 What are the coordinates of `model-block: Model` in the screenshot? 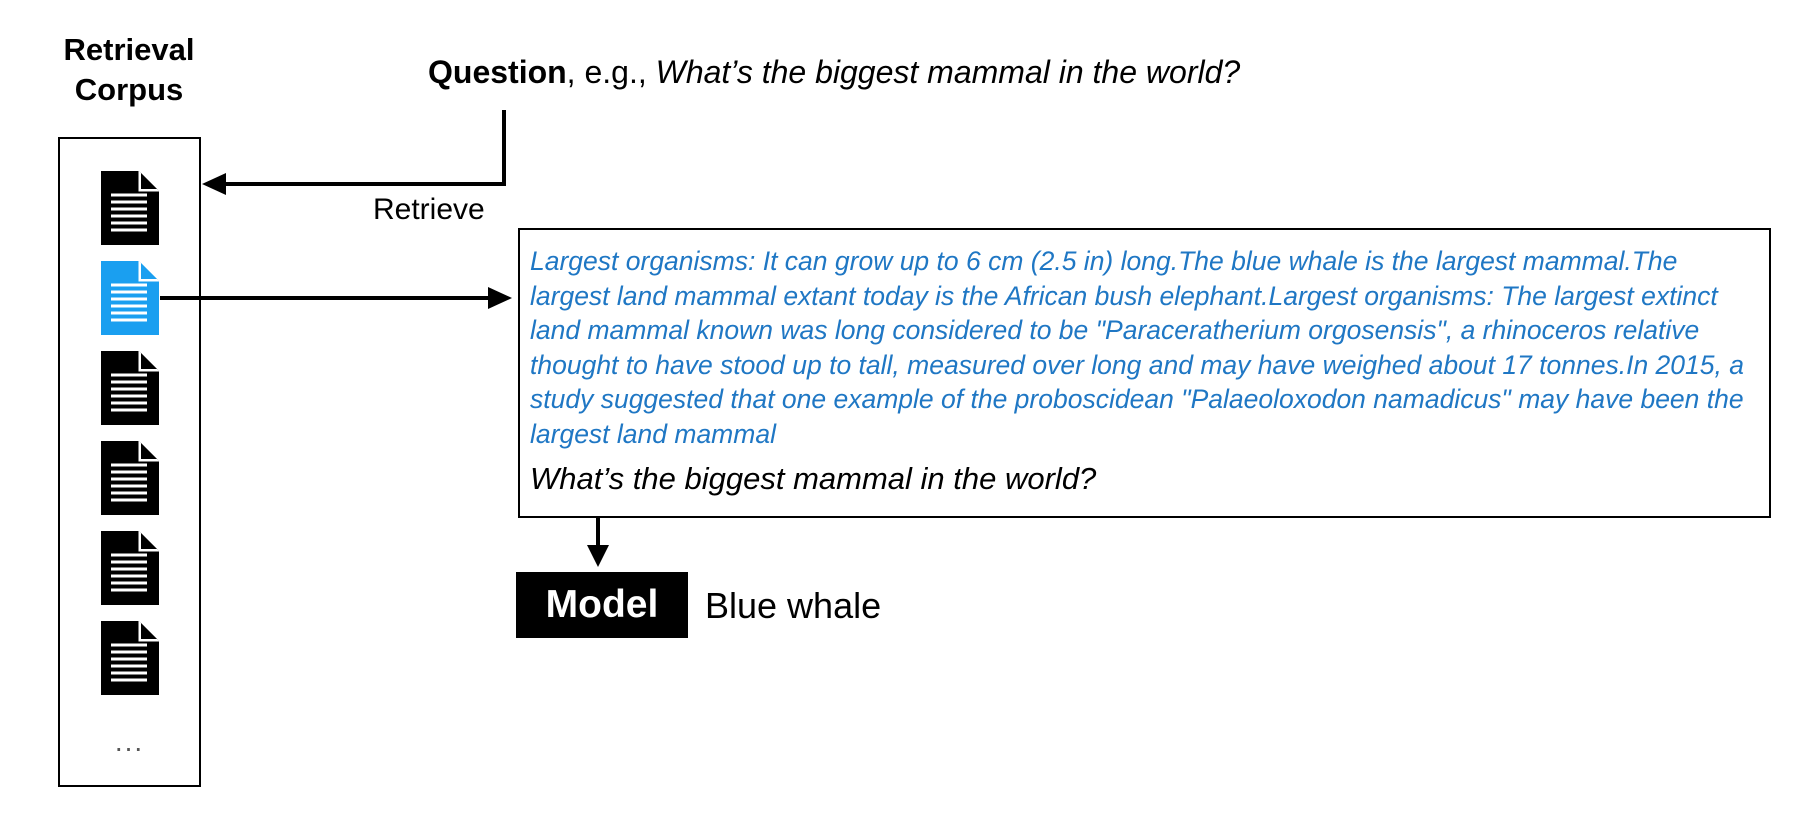 It's located at (602, 605).